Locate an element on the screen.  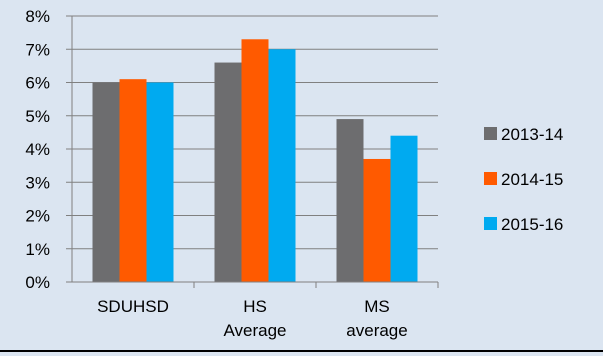
bottom-rule is located at coordinates (301, 351).